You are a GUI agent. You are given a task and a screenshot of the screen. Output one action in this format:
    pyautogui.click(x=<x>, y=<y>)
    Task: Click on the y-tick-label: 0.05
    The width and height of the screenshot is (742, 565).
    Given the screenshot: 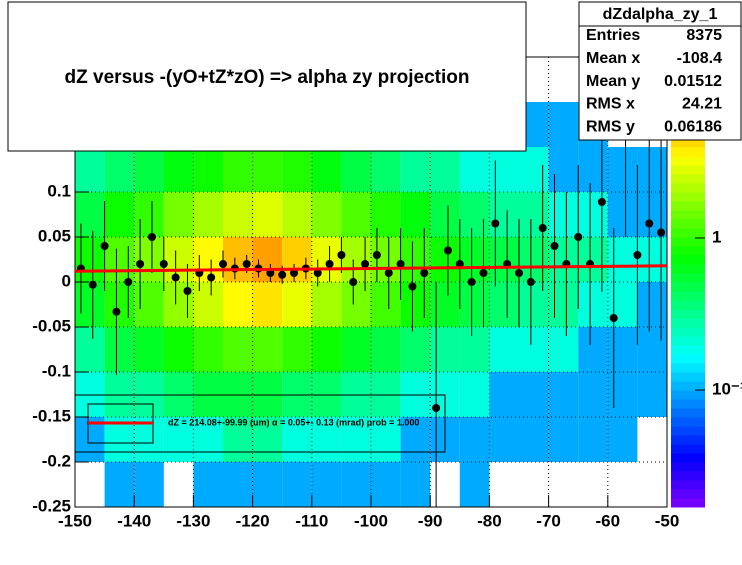 What is the action you would take?
    pyautogui.click(x=54, y=235)
    